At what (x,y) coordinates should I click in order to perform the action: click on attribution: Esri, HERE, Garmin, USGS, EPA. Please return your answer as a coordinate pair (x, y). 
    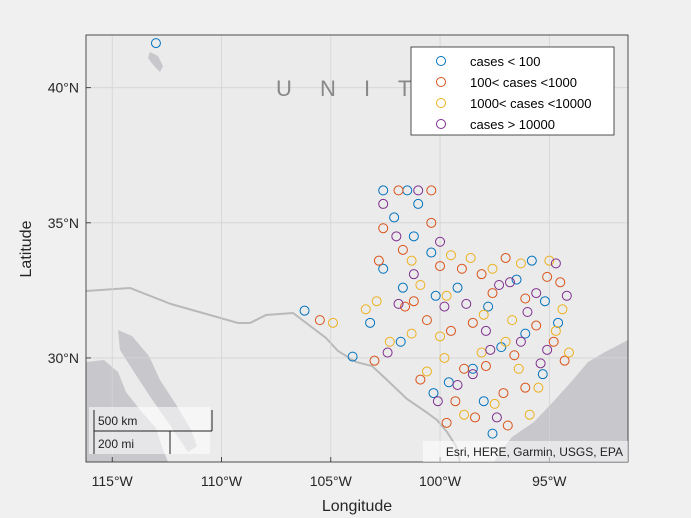
    Looking at the image, I should click on (525, 451).